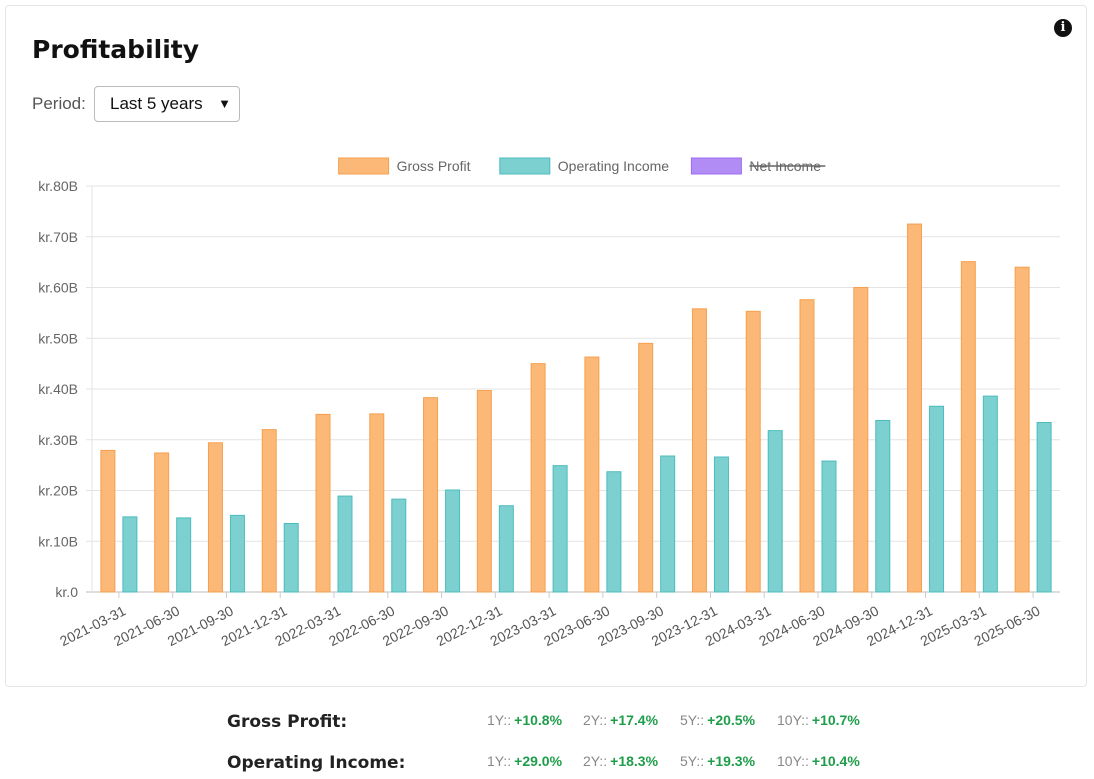 The width and height of the screenshot is (1094, 779). What do you see at coordinates (58, 491) in the screenshot?
I see `y-tick-label: kr.20B` at bounding box center [58, 491].